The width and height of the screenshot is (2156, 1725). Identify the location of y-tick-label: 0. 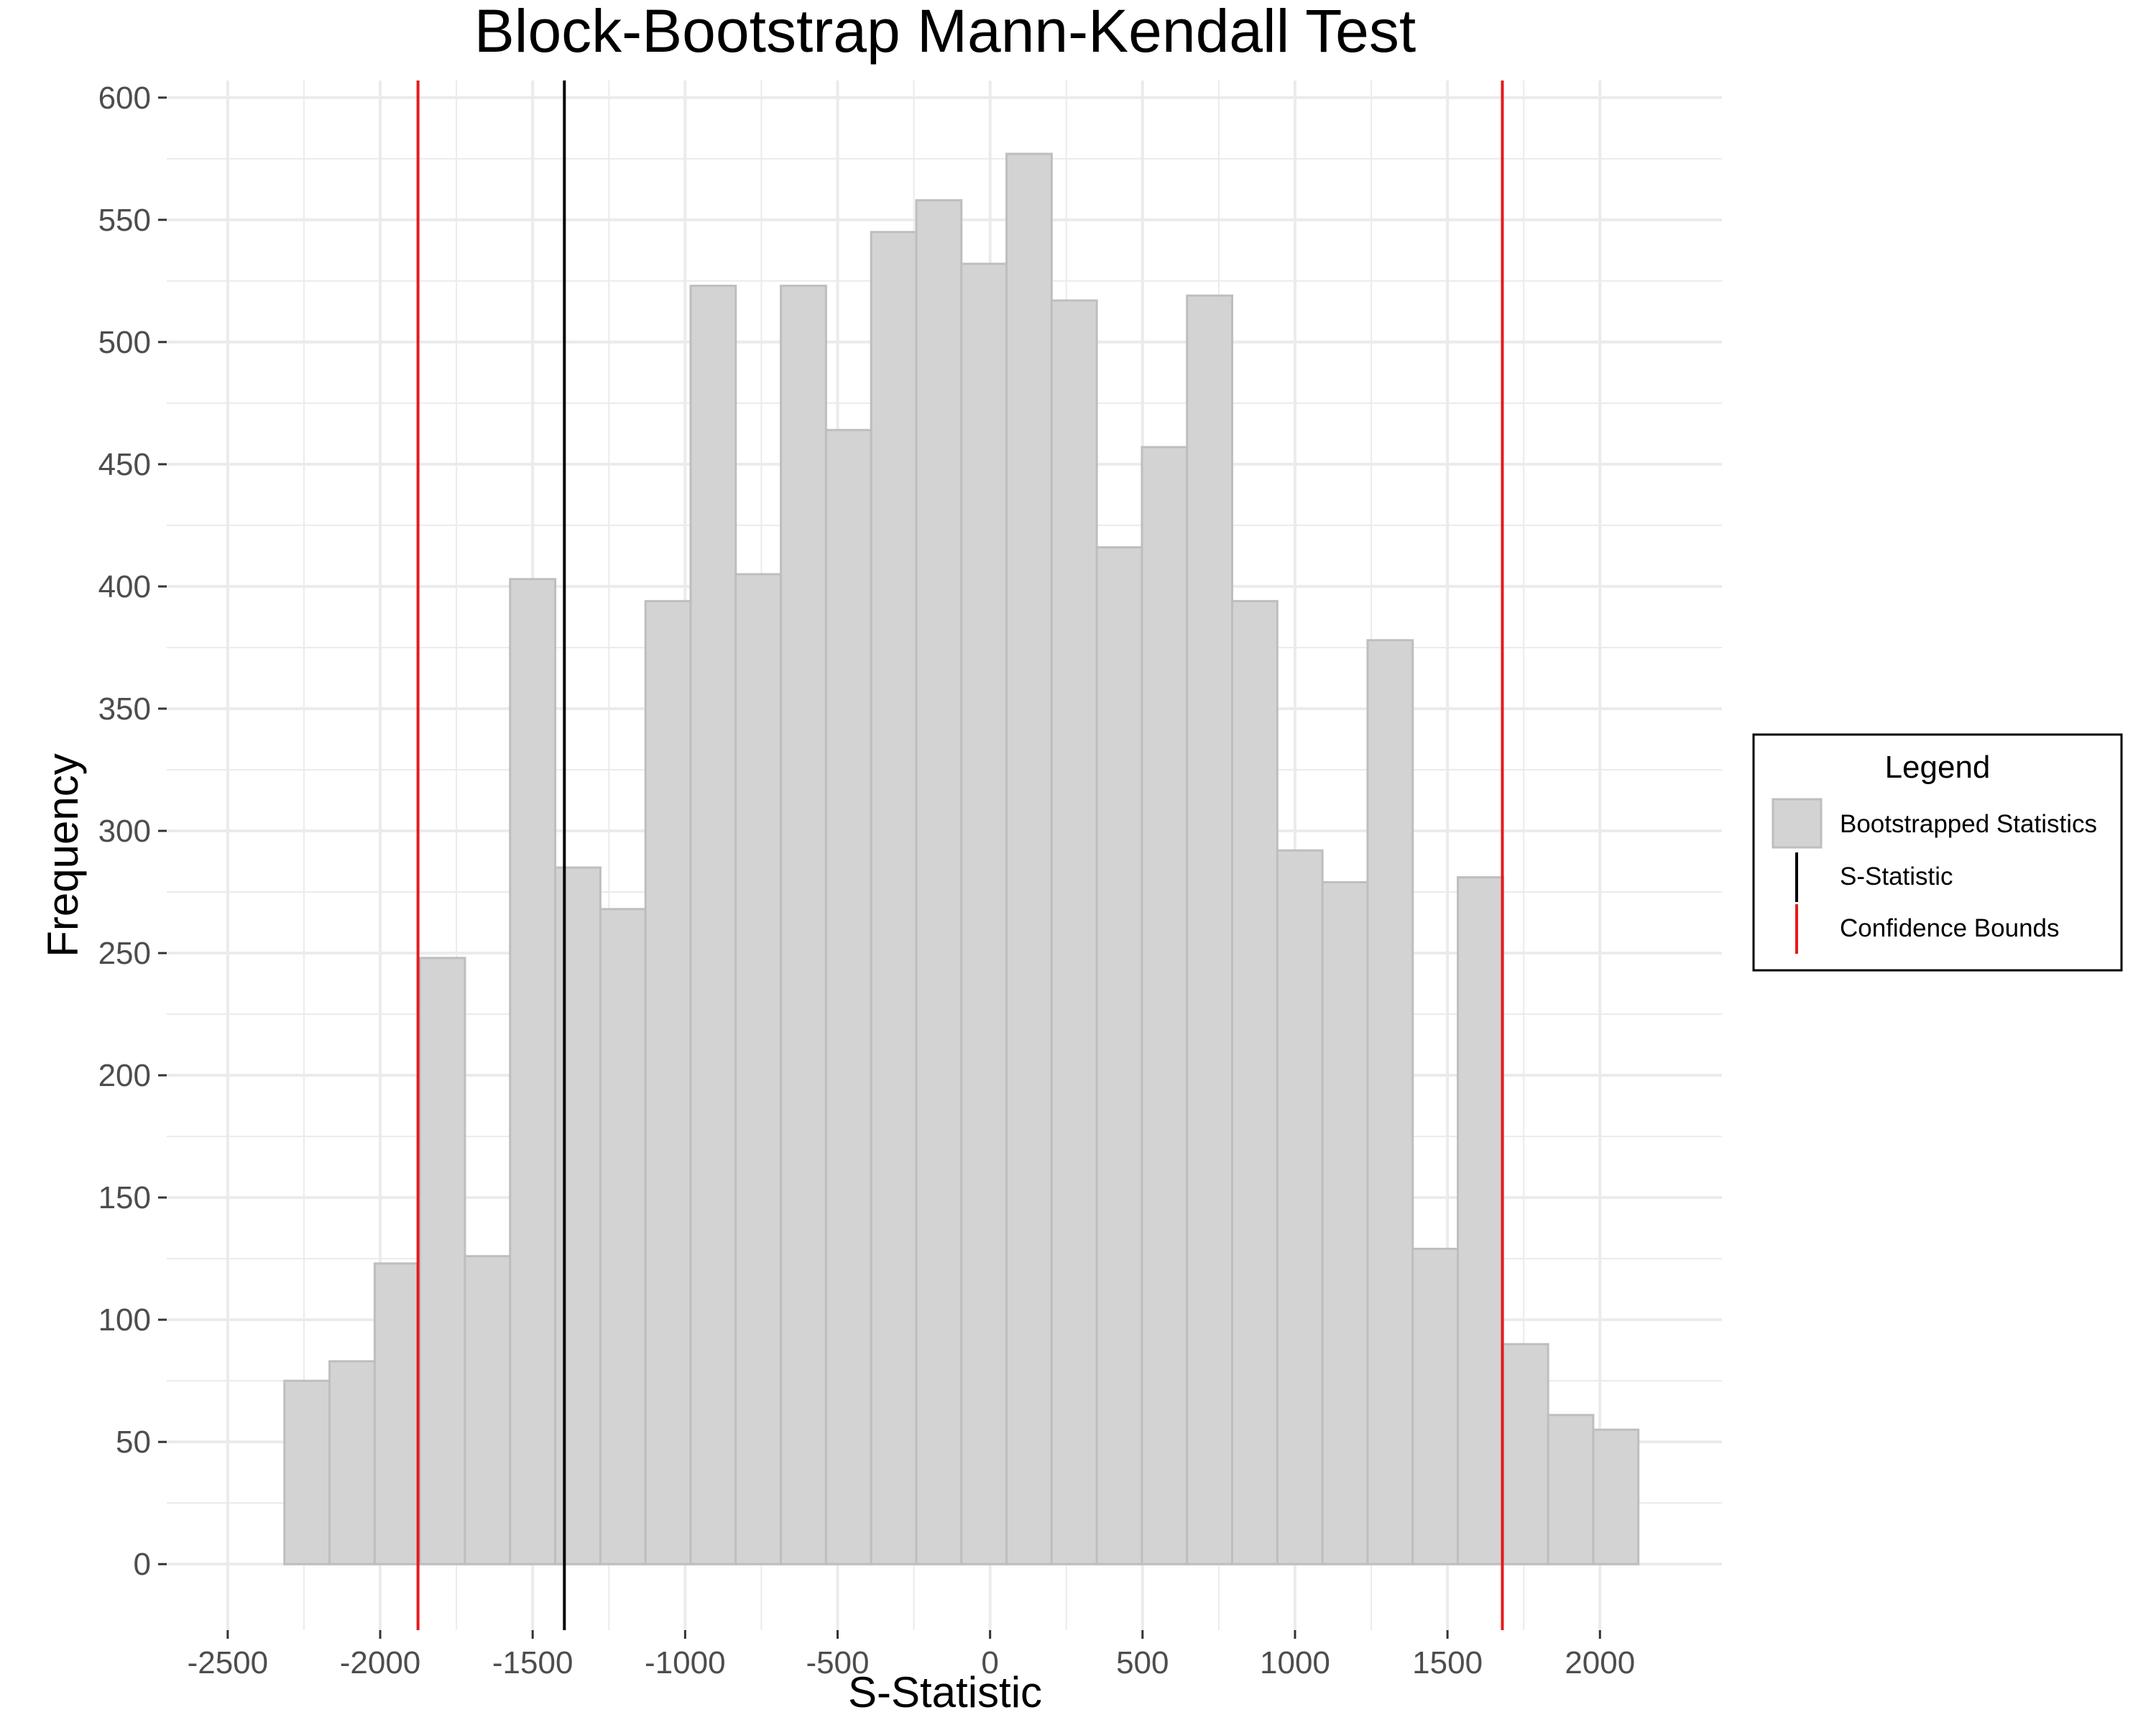
(142, 1564).